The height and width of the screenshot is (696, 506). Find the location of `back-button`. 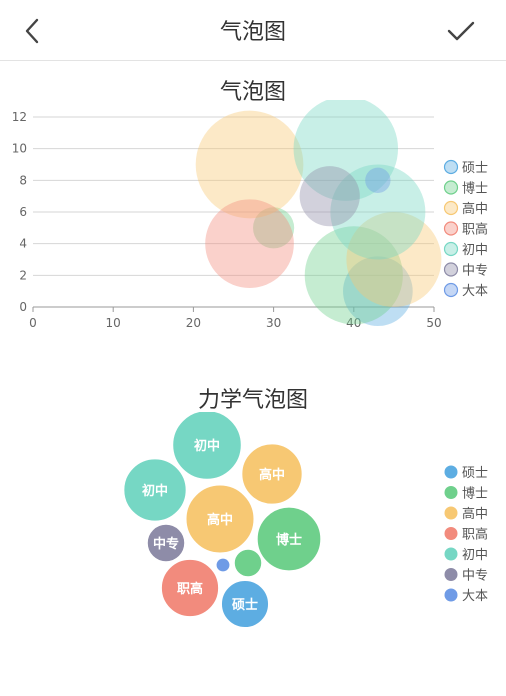

back-button is located at coordinates (33, 31).